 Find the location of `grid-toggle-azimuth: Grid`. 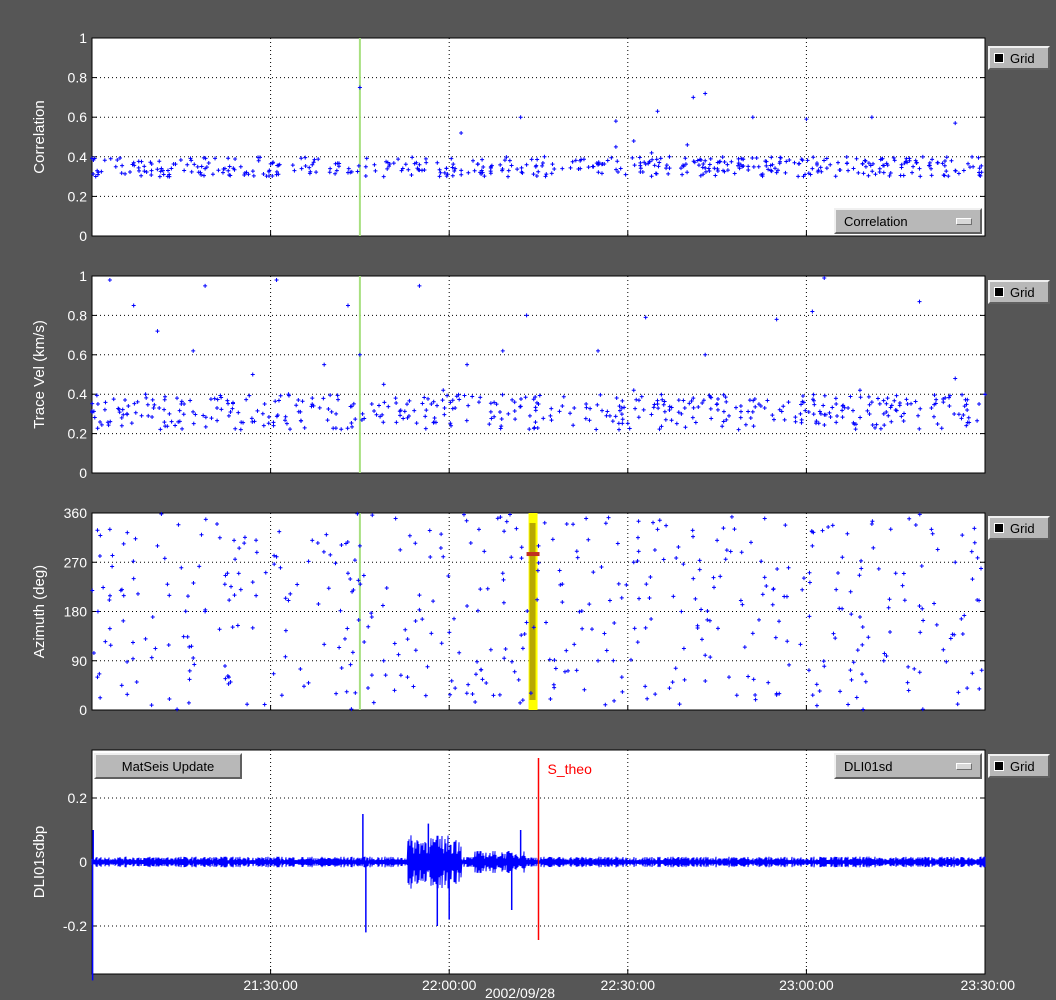

grid-toggle-azimuth: Grid is located at coordinates (1019, 528).